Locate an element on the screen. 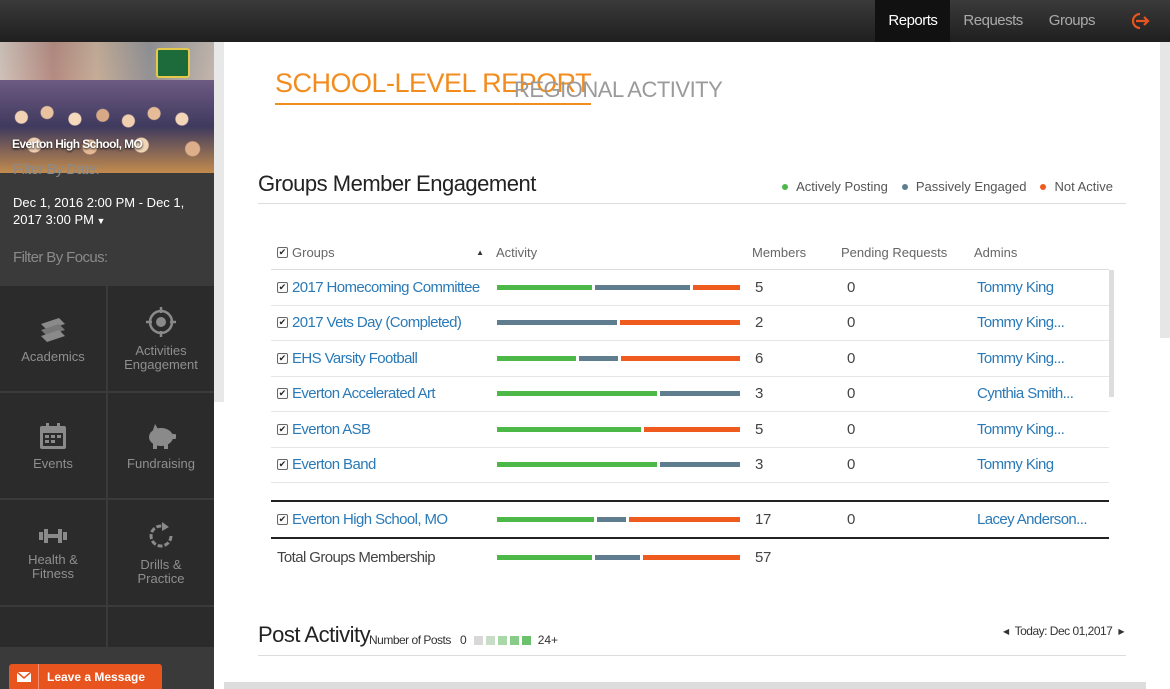 This screenshot has height=689, width=1170. group-link: 2017 Homecoming Committee is located at coordinates (386, 287).